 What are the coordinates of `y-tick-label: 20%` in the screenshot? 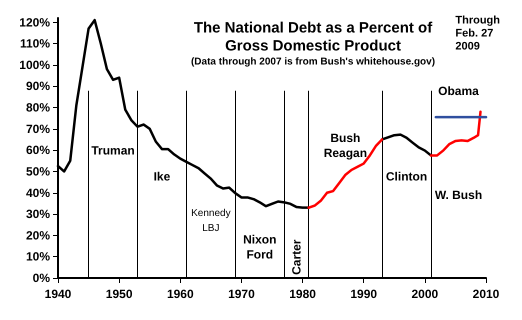 It's located at (38, 235).